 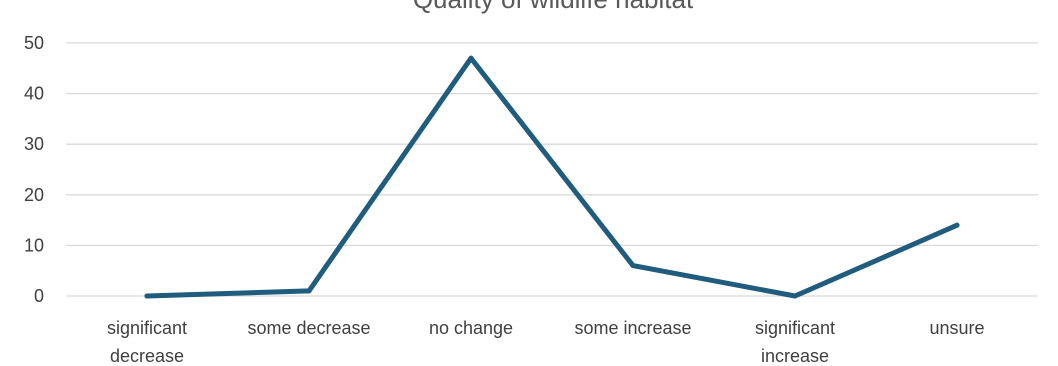 I want to click on x-category-label: no change, so click(x=471, y=328).